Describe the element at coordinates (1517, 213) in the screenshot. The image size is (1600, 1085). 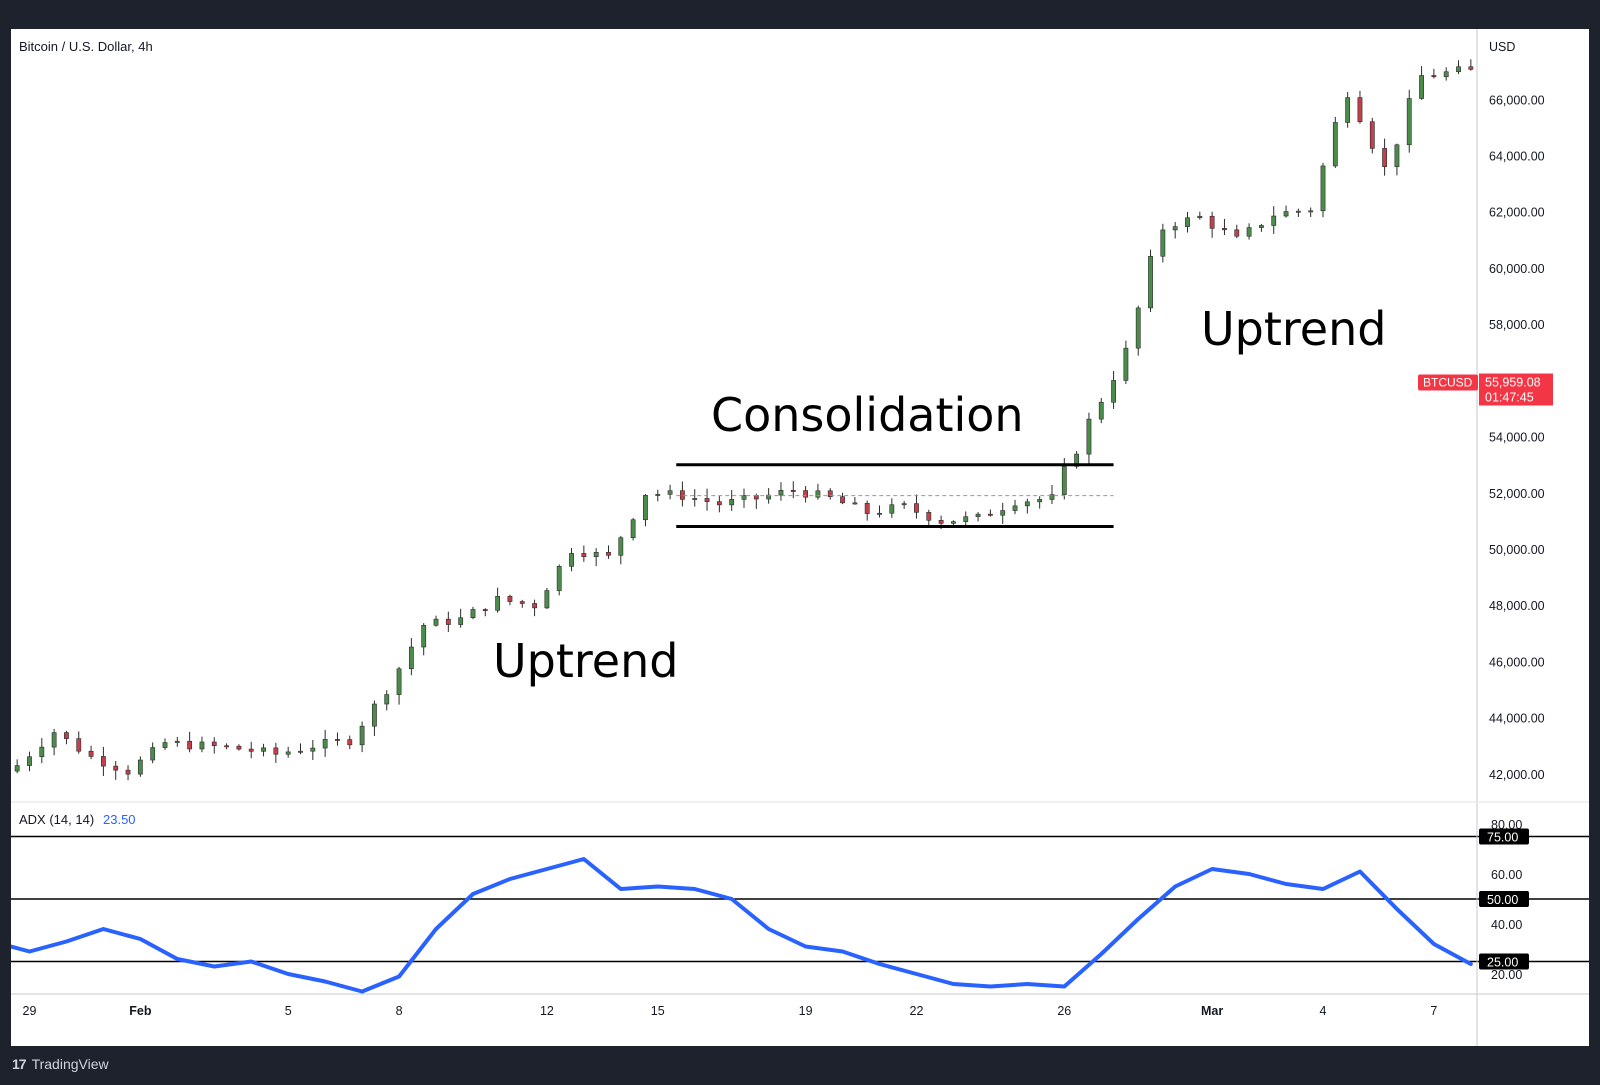
I see `price-tick-label: 62,000.00` at that location.